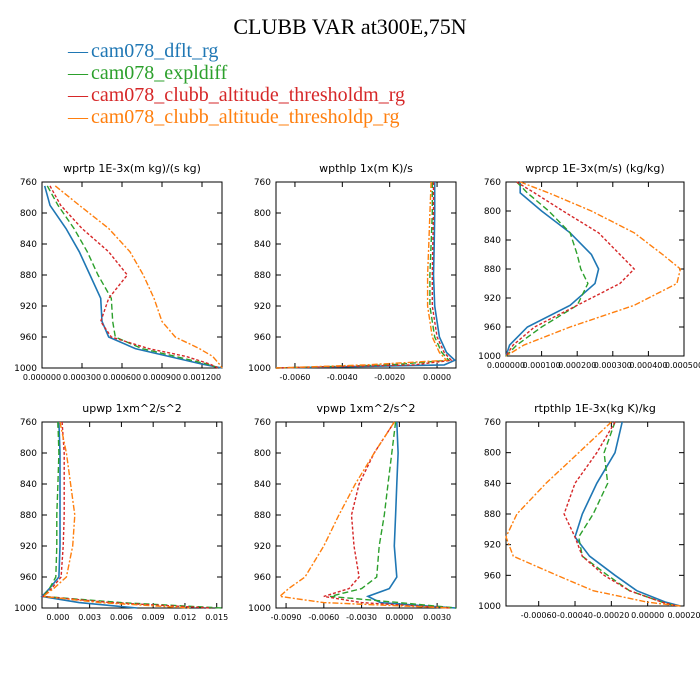  What do you see at coordinates (245, 117) in the screenshot?
I see `legend-label-thresholdp: cam078_clubb_altitude_thresholdp_rg` at bounding box center [245, 117].